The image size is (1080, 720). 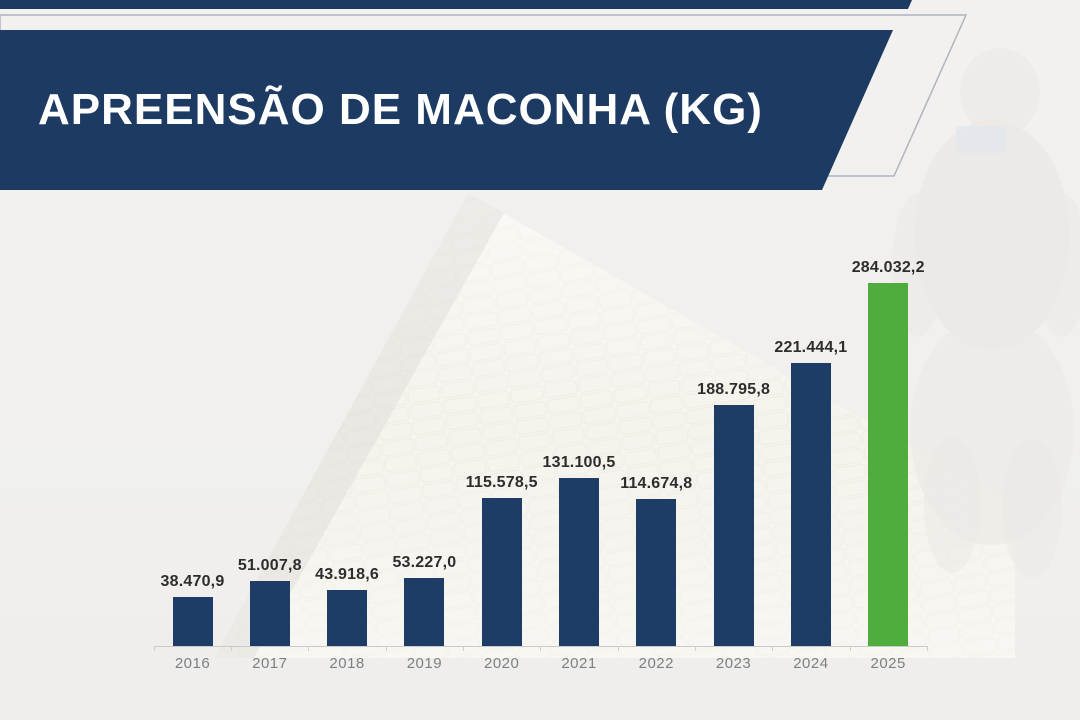 What do you see at coordinates (347, 574) in the screenshot?
I see `bar-value-label: 43.918,6` at bounding box center [347, 574].